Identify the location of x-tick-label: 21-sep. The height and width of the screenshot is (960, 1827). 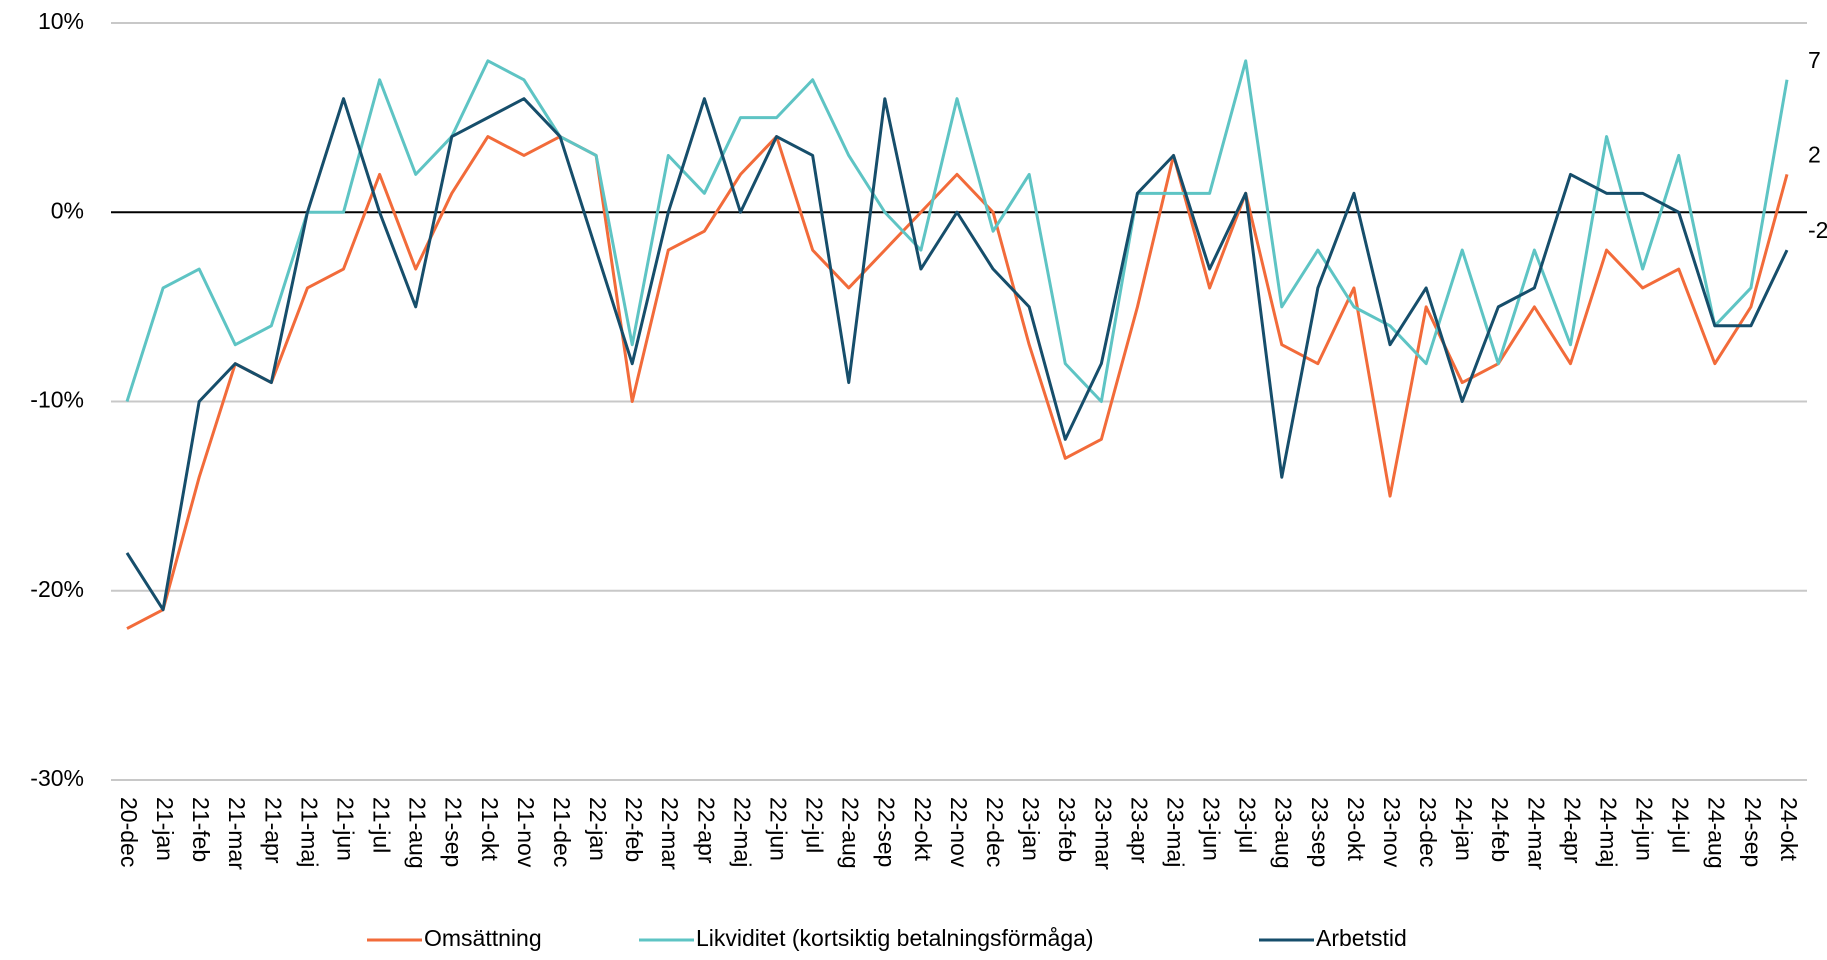
(454, 832).